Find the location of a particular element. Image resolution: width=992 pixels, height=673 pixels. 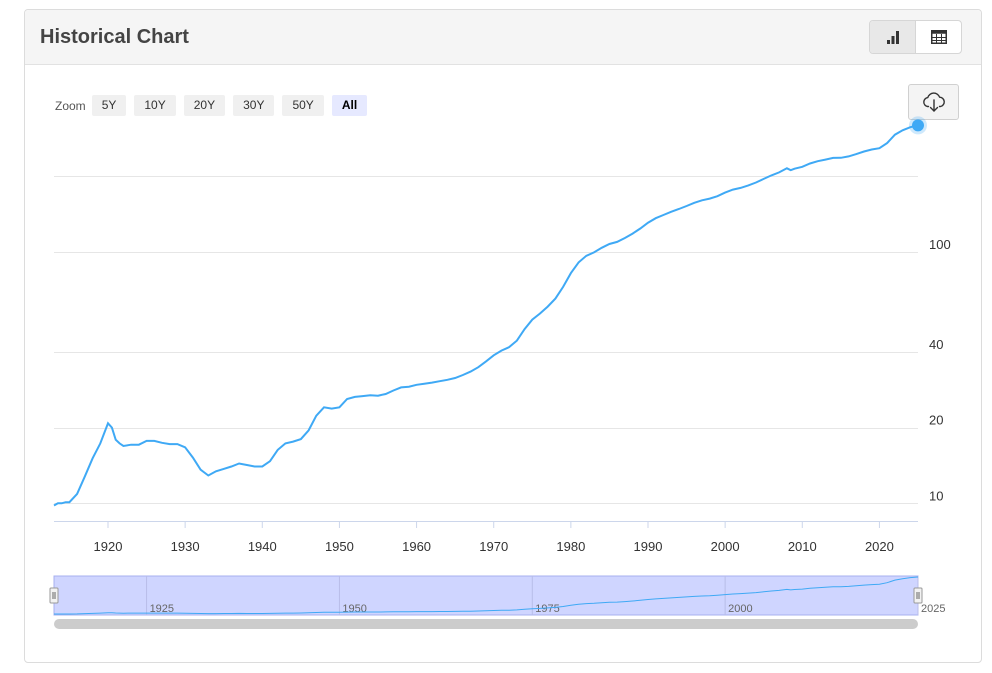

cloud-download-icon is located at coordinates (933, 102).